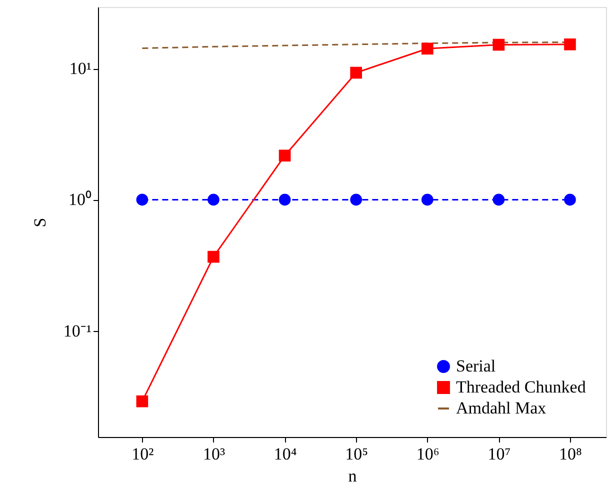 The image size is (609, 498). Describe the element at coordinates (521, 387) in the screenshot. I see `legend-label: Threaded Chunked` at that location.